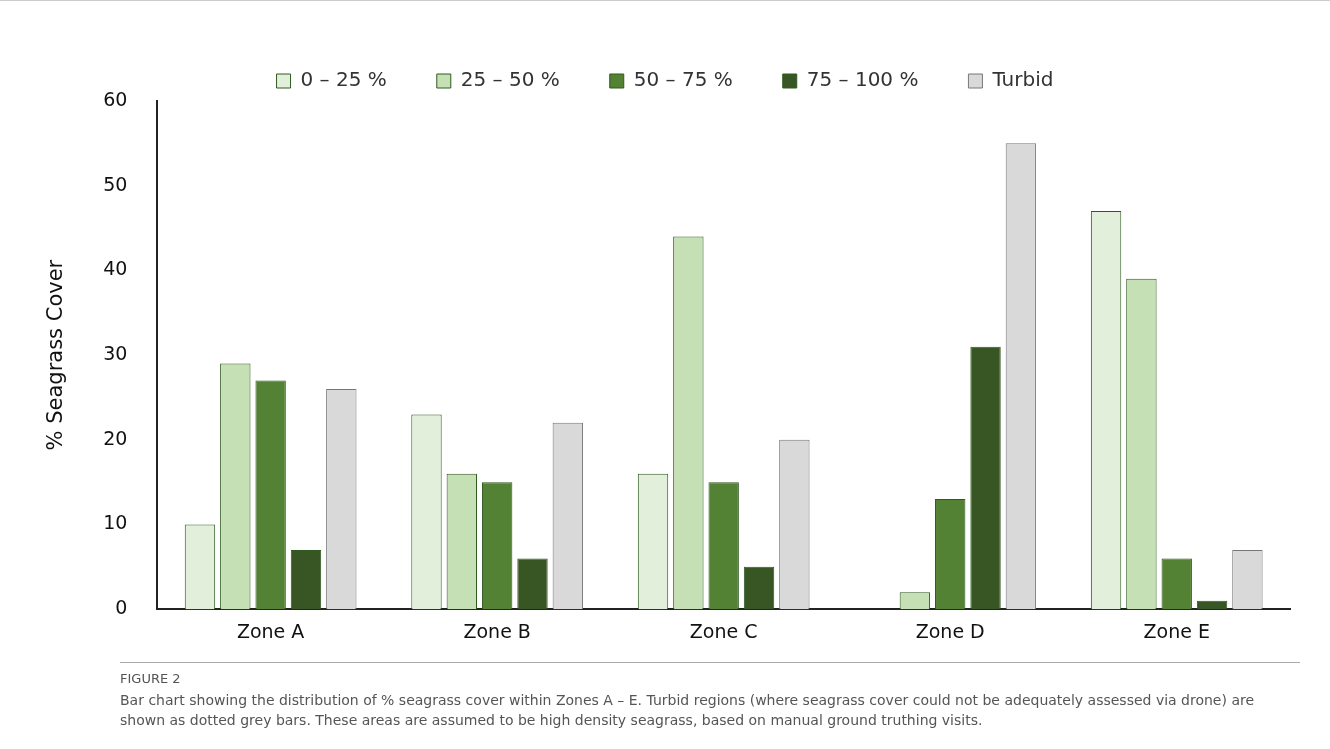 The height and width of the screenshot is (749, 1330). Describe the element at coordinates (115, 437) in the screenshot. I see `y-tick-label: 20` at that location.